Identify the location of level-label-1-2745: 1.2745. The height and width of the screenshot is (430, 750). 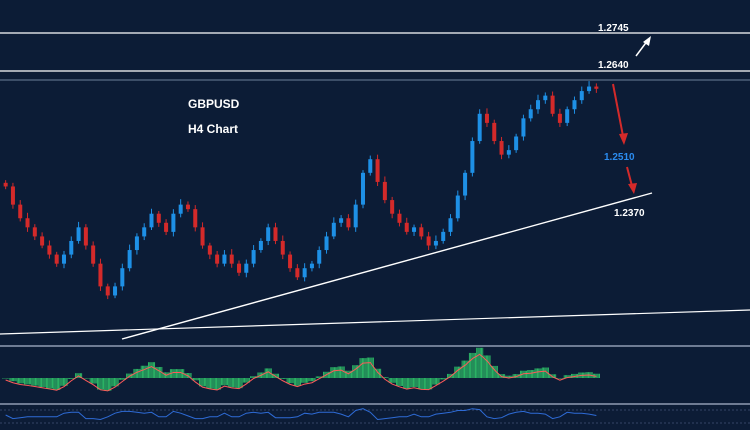
(613, 28).